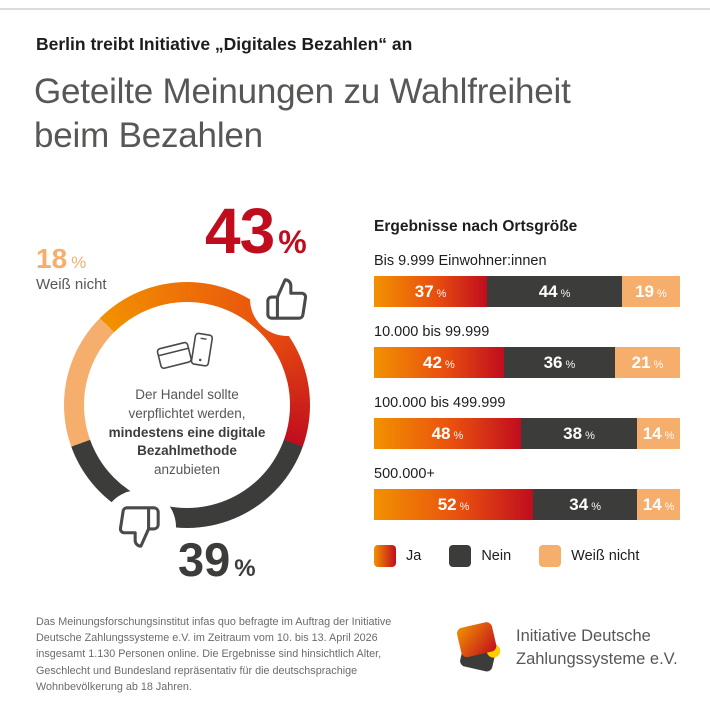  Describe the element at coordinates (432, 332) in the screenshot. I see `bar-group-label: 10.000 bis 99.999` at that location.